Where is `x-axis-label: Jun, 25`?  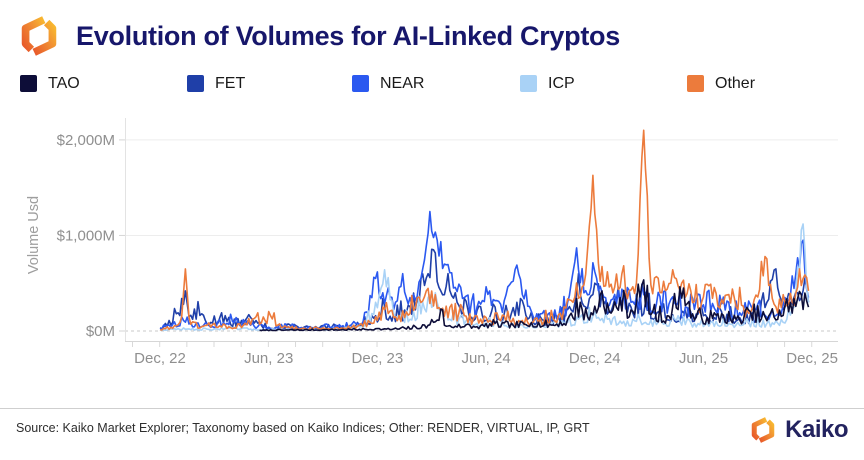
x-axis-label: Jun, 25 is located at coordinates (703, 358).